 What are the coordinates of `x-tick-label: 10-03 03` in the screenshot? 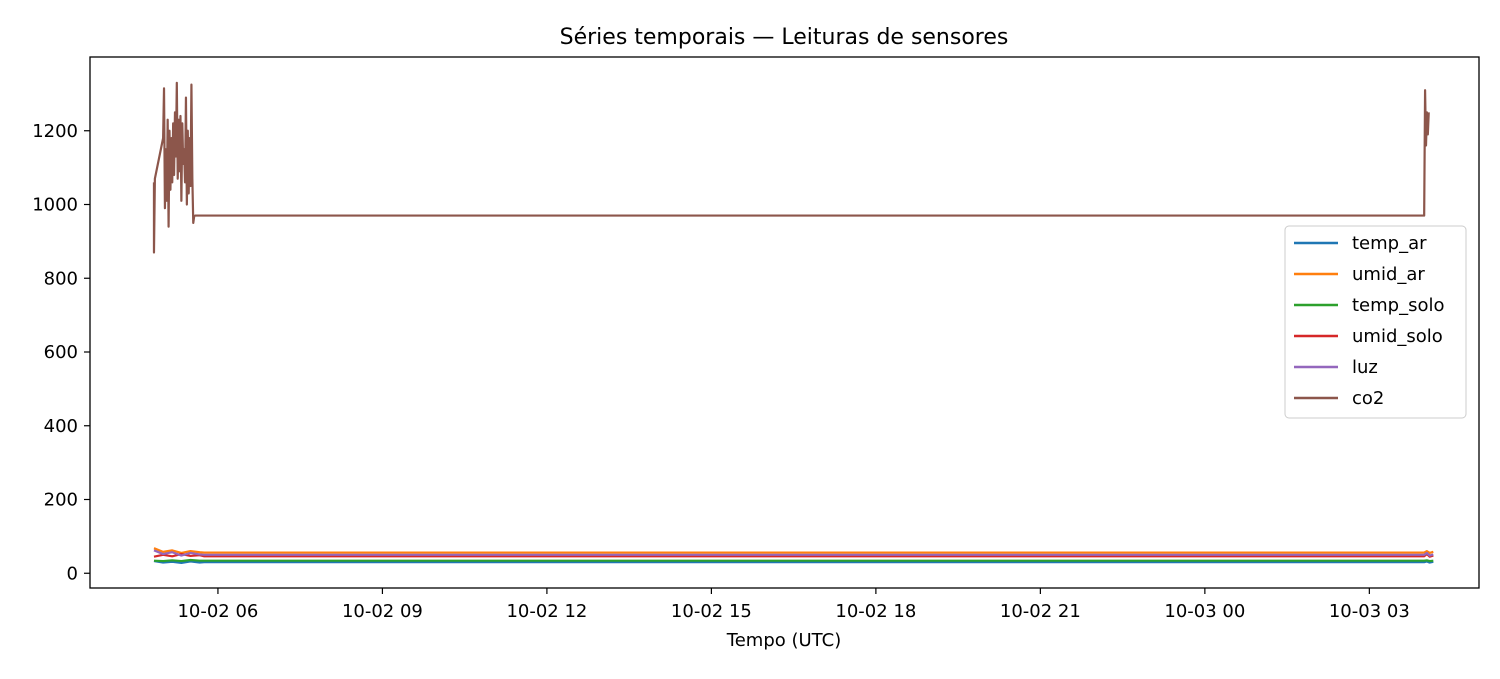 It's located at (1369, 611).